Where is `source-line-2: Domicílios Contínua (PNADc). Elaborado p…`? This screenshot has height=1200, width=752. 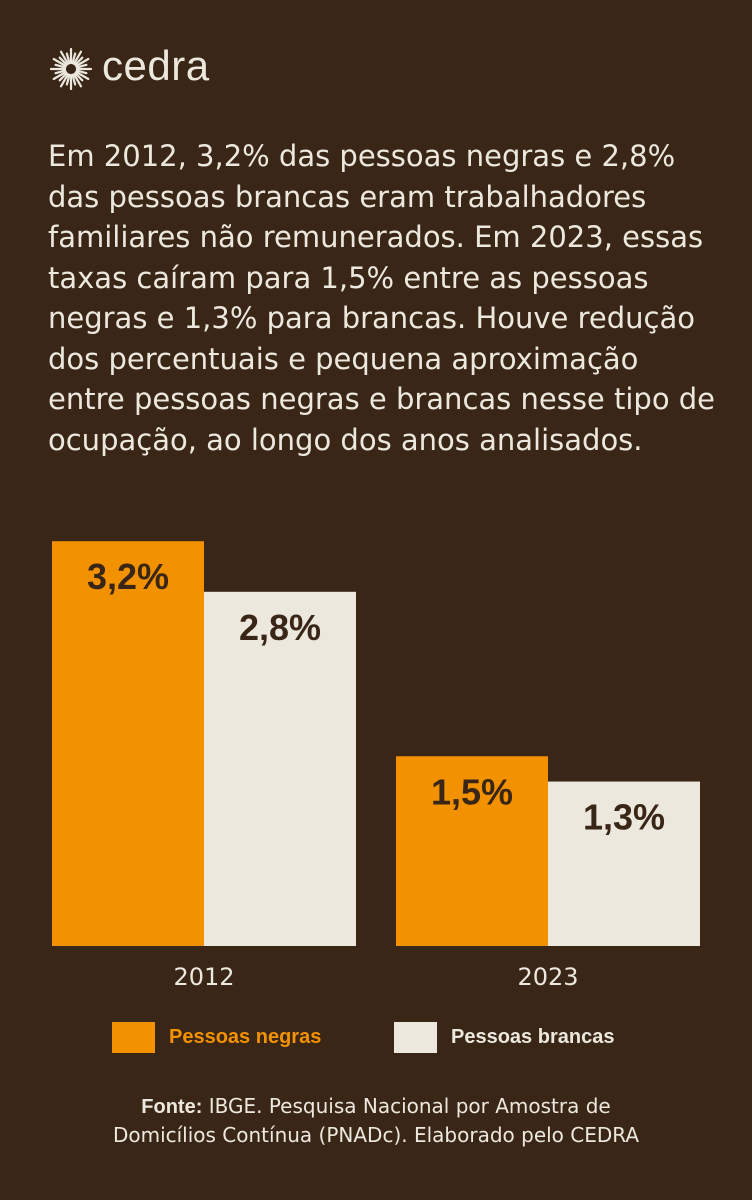
source-line-2: Domicílios Contínua (PNADc). Elaborado p… is located at coordinates (376, 1135).